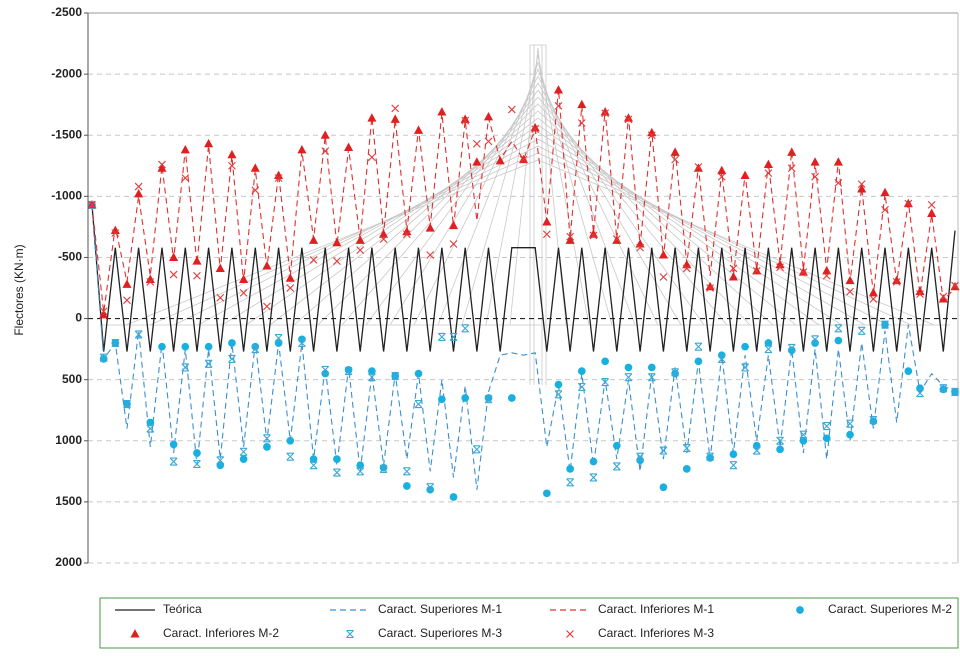  What do you see at coordinates (66, 196) in the screenshot?
I see `y-tick-label: -1000` at bounding box center [66, 196].